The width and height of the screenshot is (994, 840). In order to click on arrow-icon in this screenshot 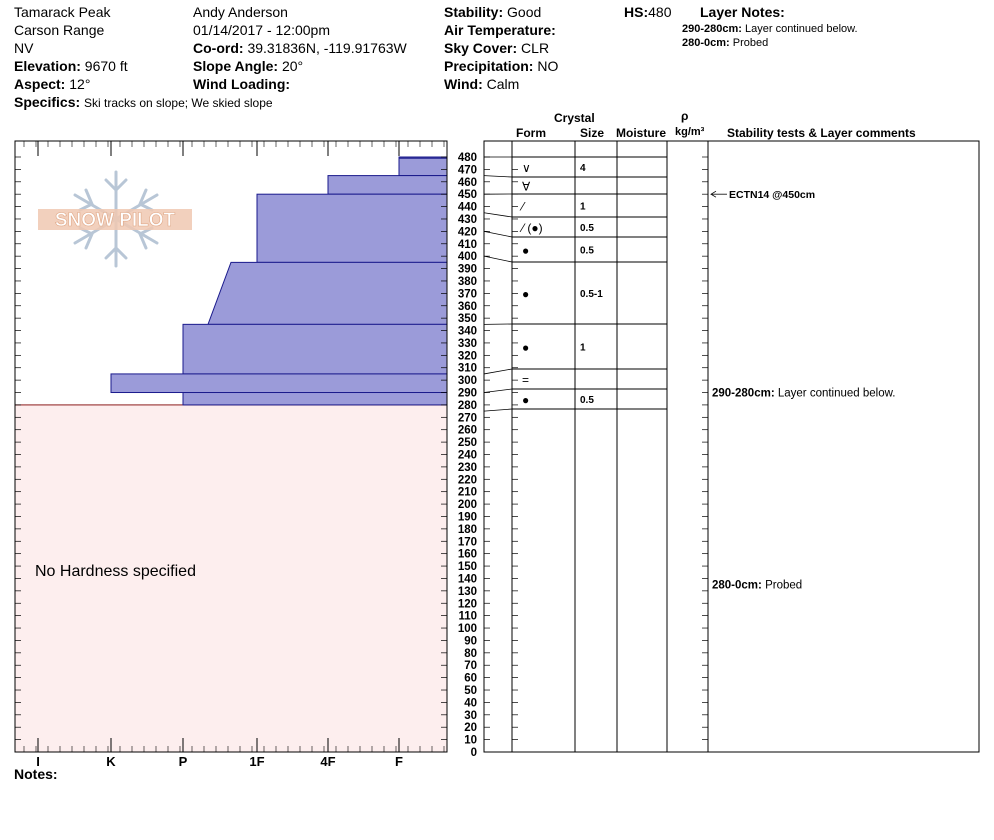, I will do `click(713, 194)`.